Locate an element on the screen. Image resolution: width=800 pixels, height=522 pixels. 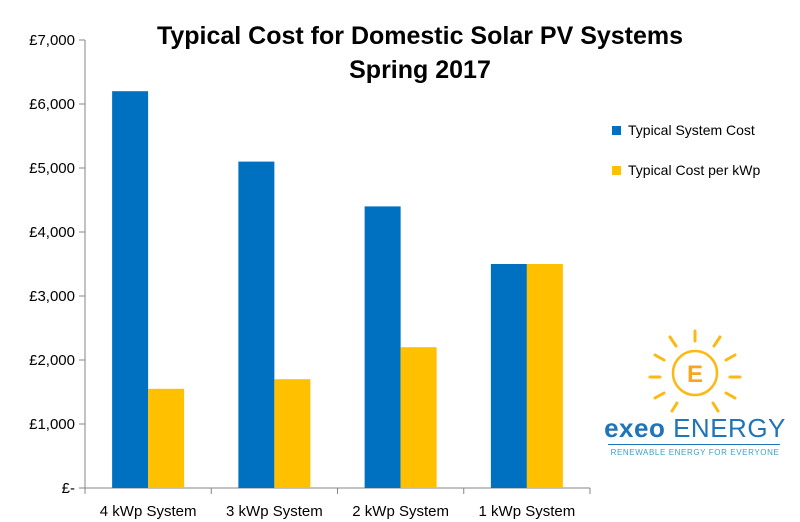
y-tick-label: £1,000 is located at coordinates (52, 424).